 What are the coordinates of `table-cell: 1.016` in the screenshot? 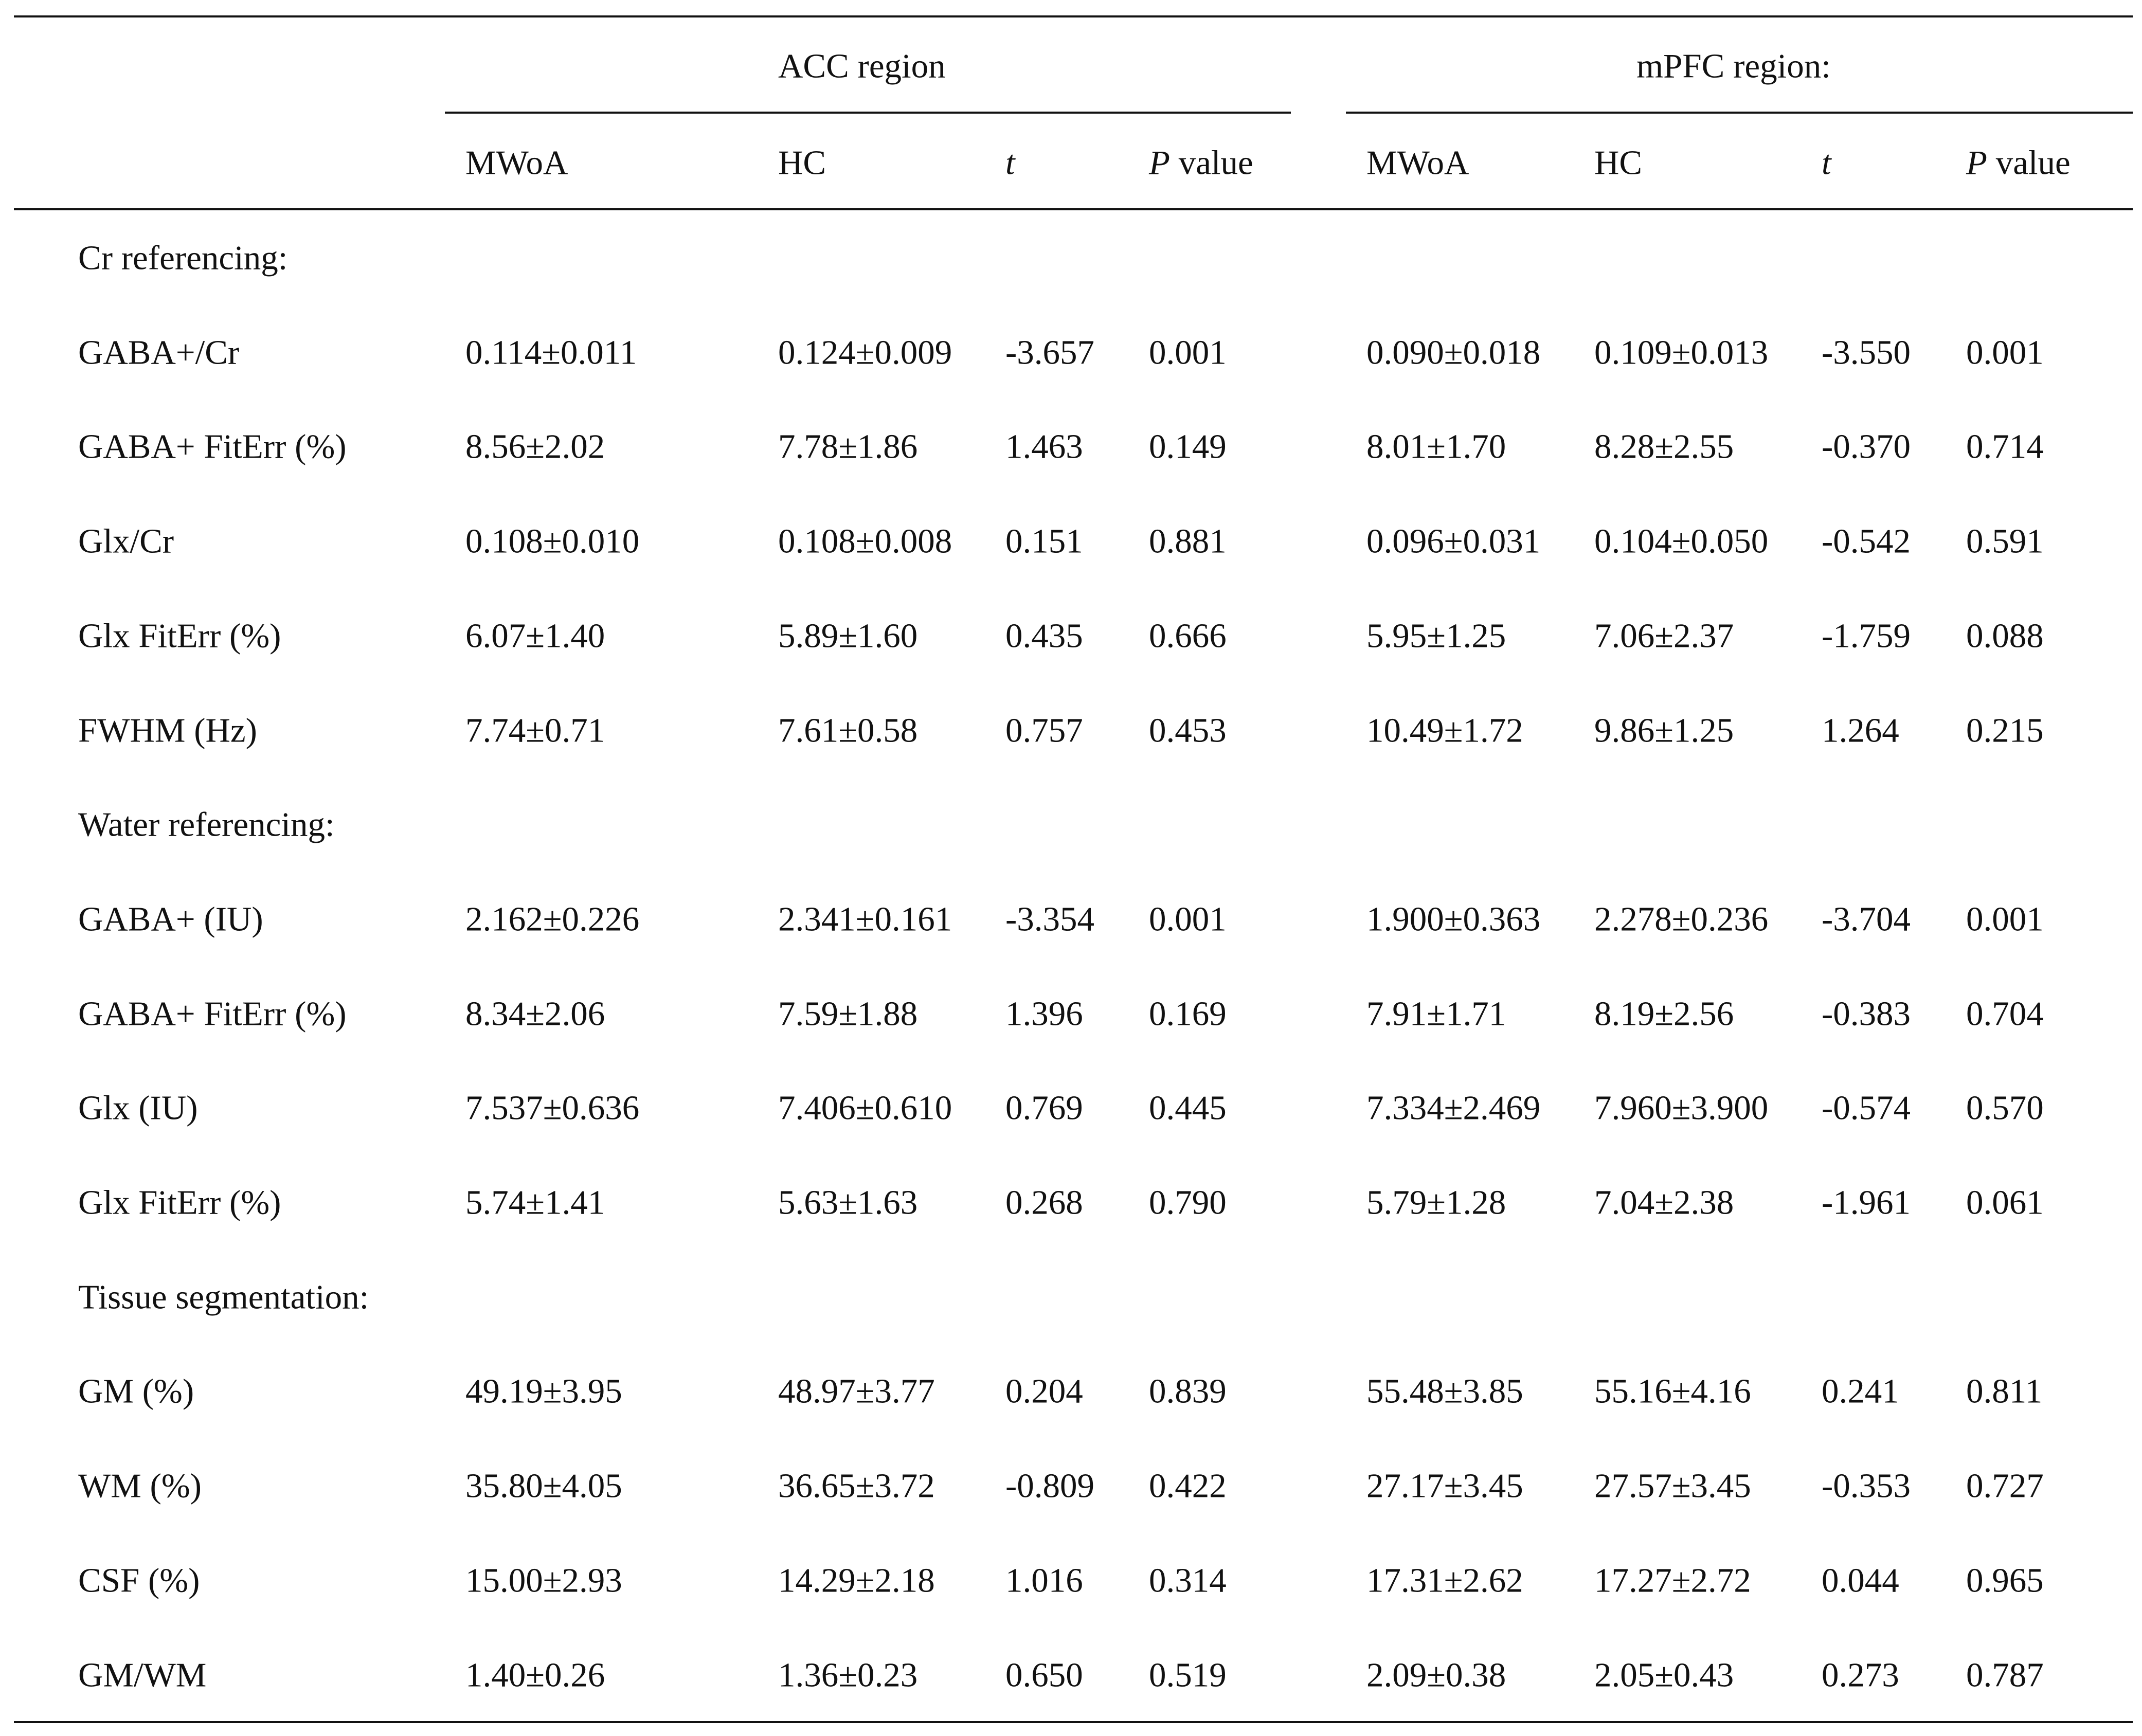 It's located at (1044, 1581).